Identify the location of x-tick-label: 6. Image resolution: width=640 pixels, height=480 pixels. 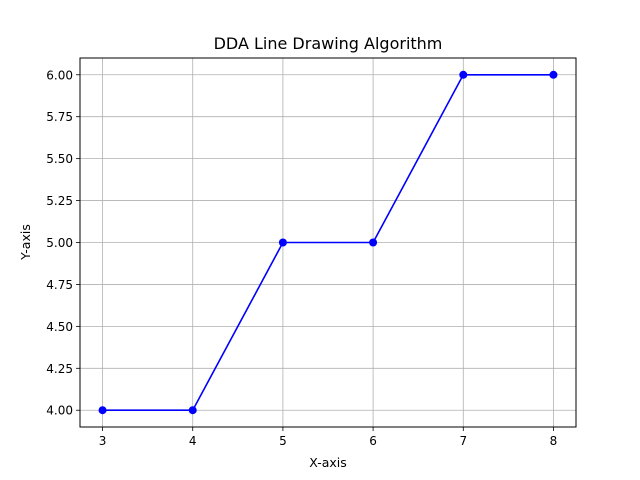
(373, 441).